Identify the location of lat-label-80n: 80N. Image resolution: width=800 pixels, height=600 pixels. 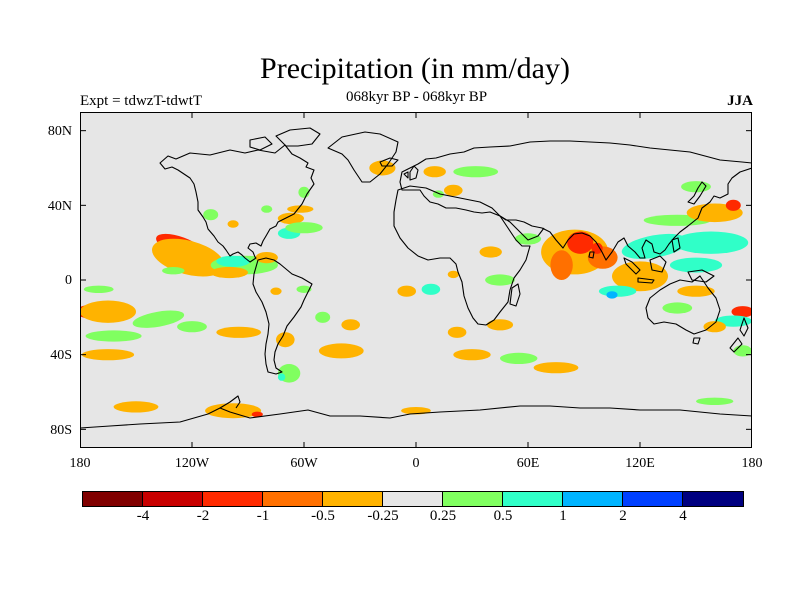
(59, 131).